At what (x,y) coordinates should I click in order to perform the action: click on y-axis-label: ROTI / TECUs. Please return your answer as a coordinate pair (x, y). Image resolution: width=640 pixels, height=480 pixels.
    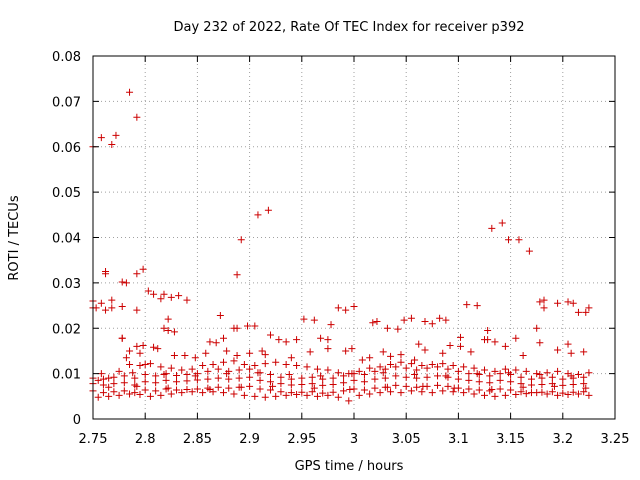
    Looking at the image, I should click on (14, 237).